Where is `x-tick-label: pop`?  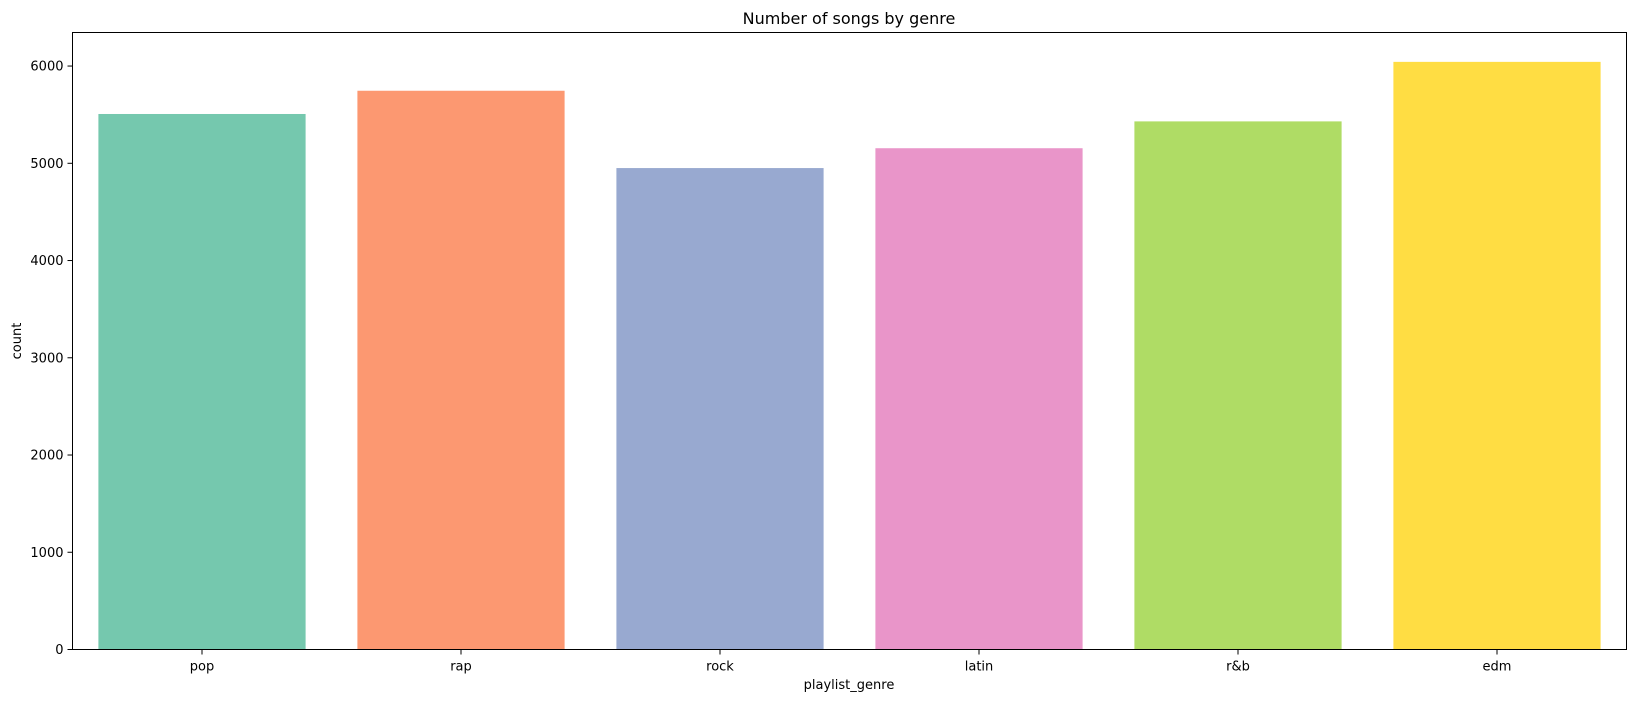
x-tick-label: pop is located at coordinates (202, 667).